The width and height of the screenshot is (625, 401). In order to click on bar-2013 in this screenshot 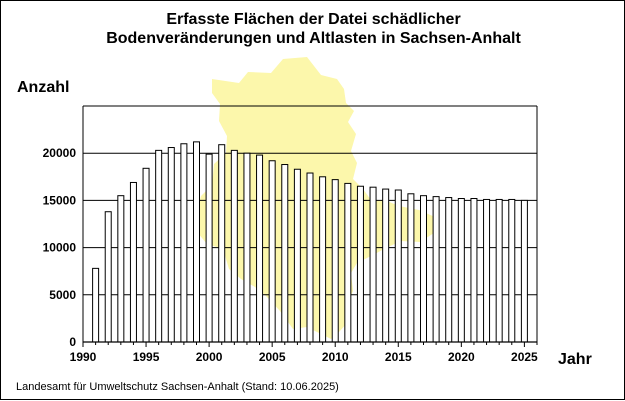, I will do `click(373, 264)`.